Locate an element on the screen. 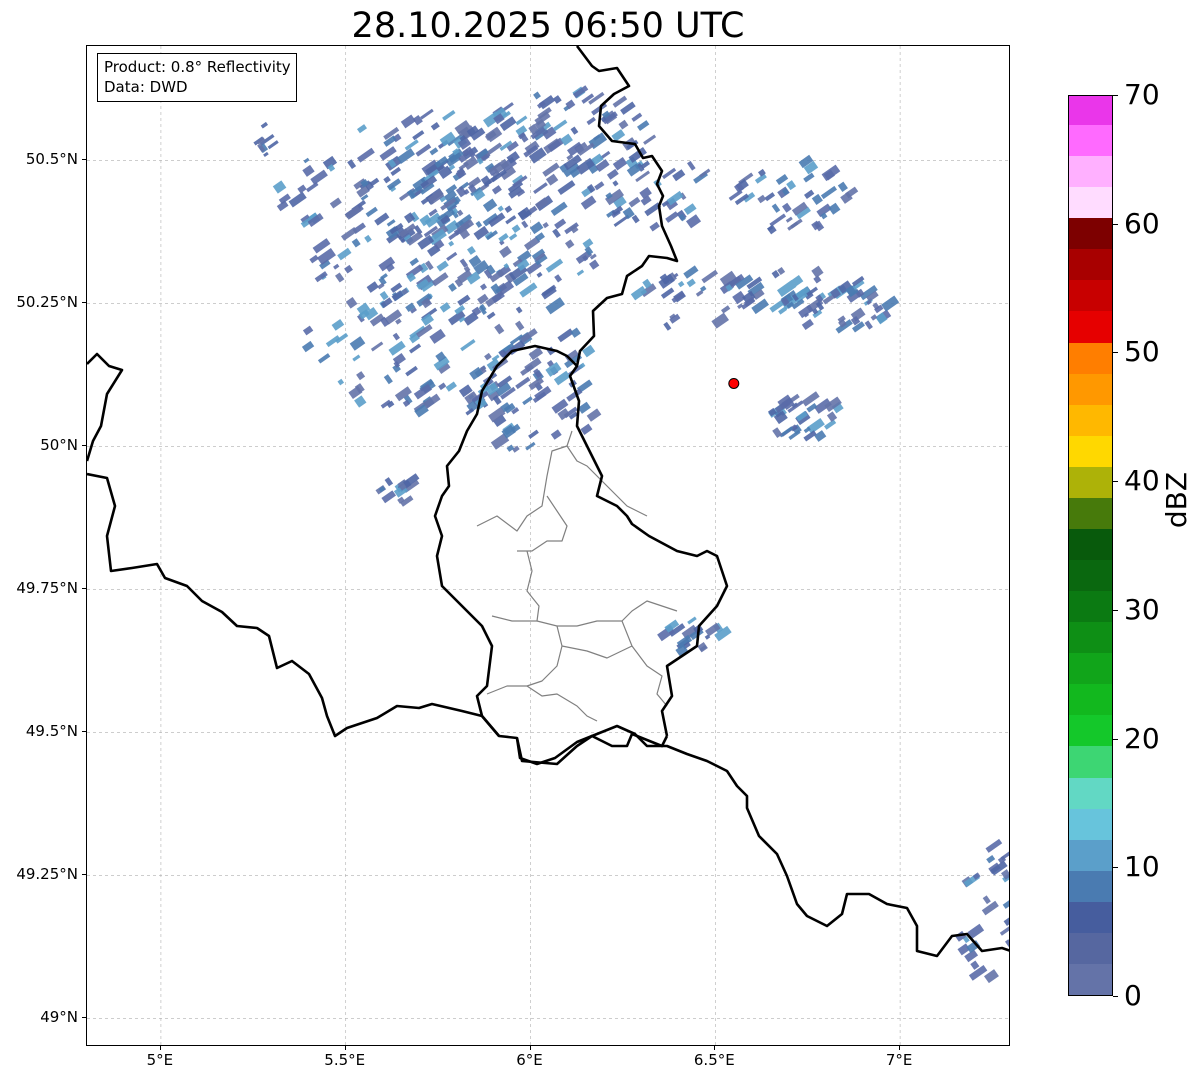 The image size is (1202, 1081). admin-borders is located at coordinates (577, 576).